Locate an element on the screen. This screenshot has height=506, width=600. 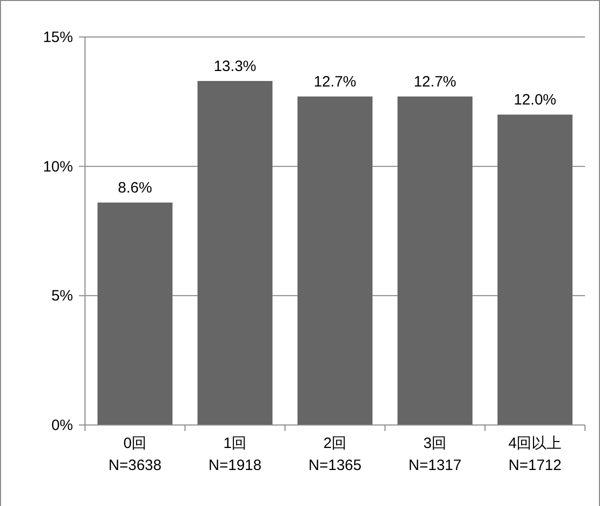
data-label: 12.0% is located at coordinates (535, 100).